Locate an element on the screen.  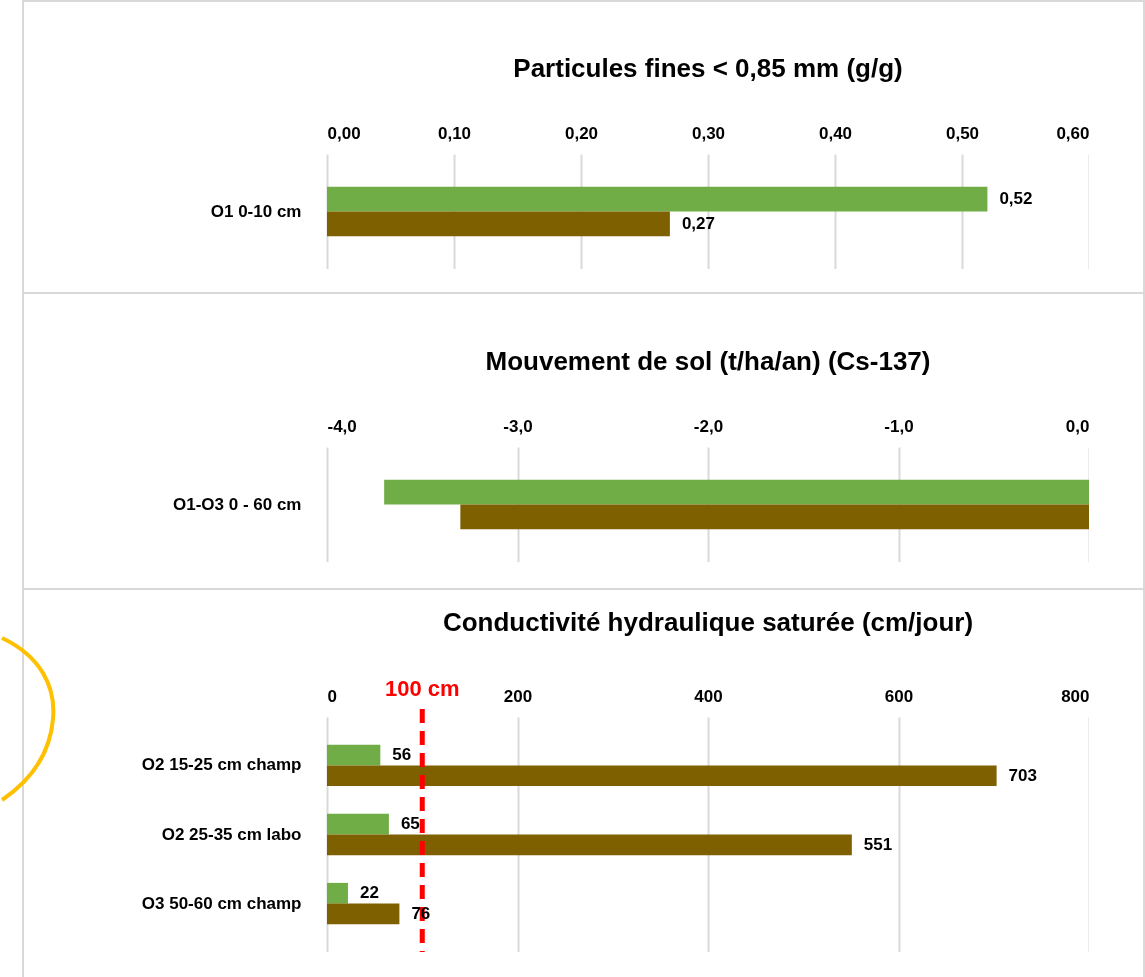
chart-title: Mouvement de sol (t/ha/an) (Cs-137) is located at coordinates (708, 361).